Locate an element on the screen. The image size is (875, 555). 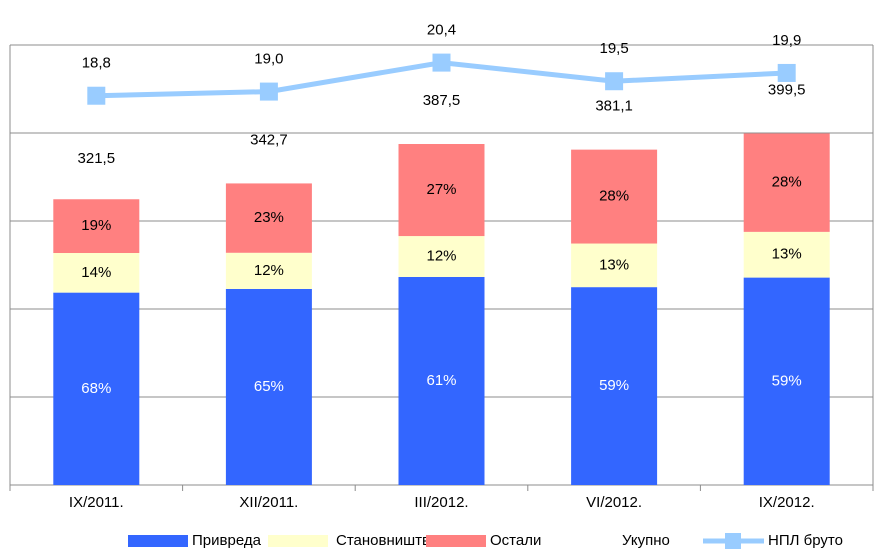
line-label: 19,5 is located at coordinates (613, 48).